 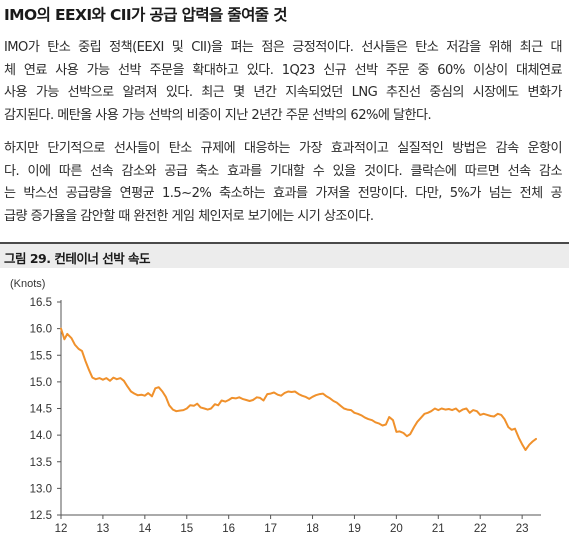 What do you see at coordinates (41, 356) in the screenshot?
I see `y-tick-label: 15.5` at bounding box center [41, 356].